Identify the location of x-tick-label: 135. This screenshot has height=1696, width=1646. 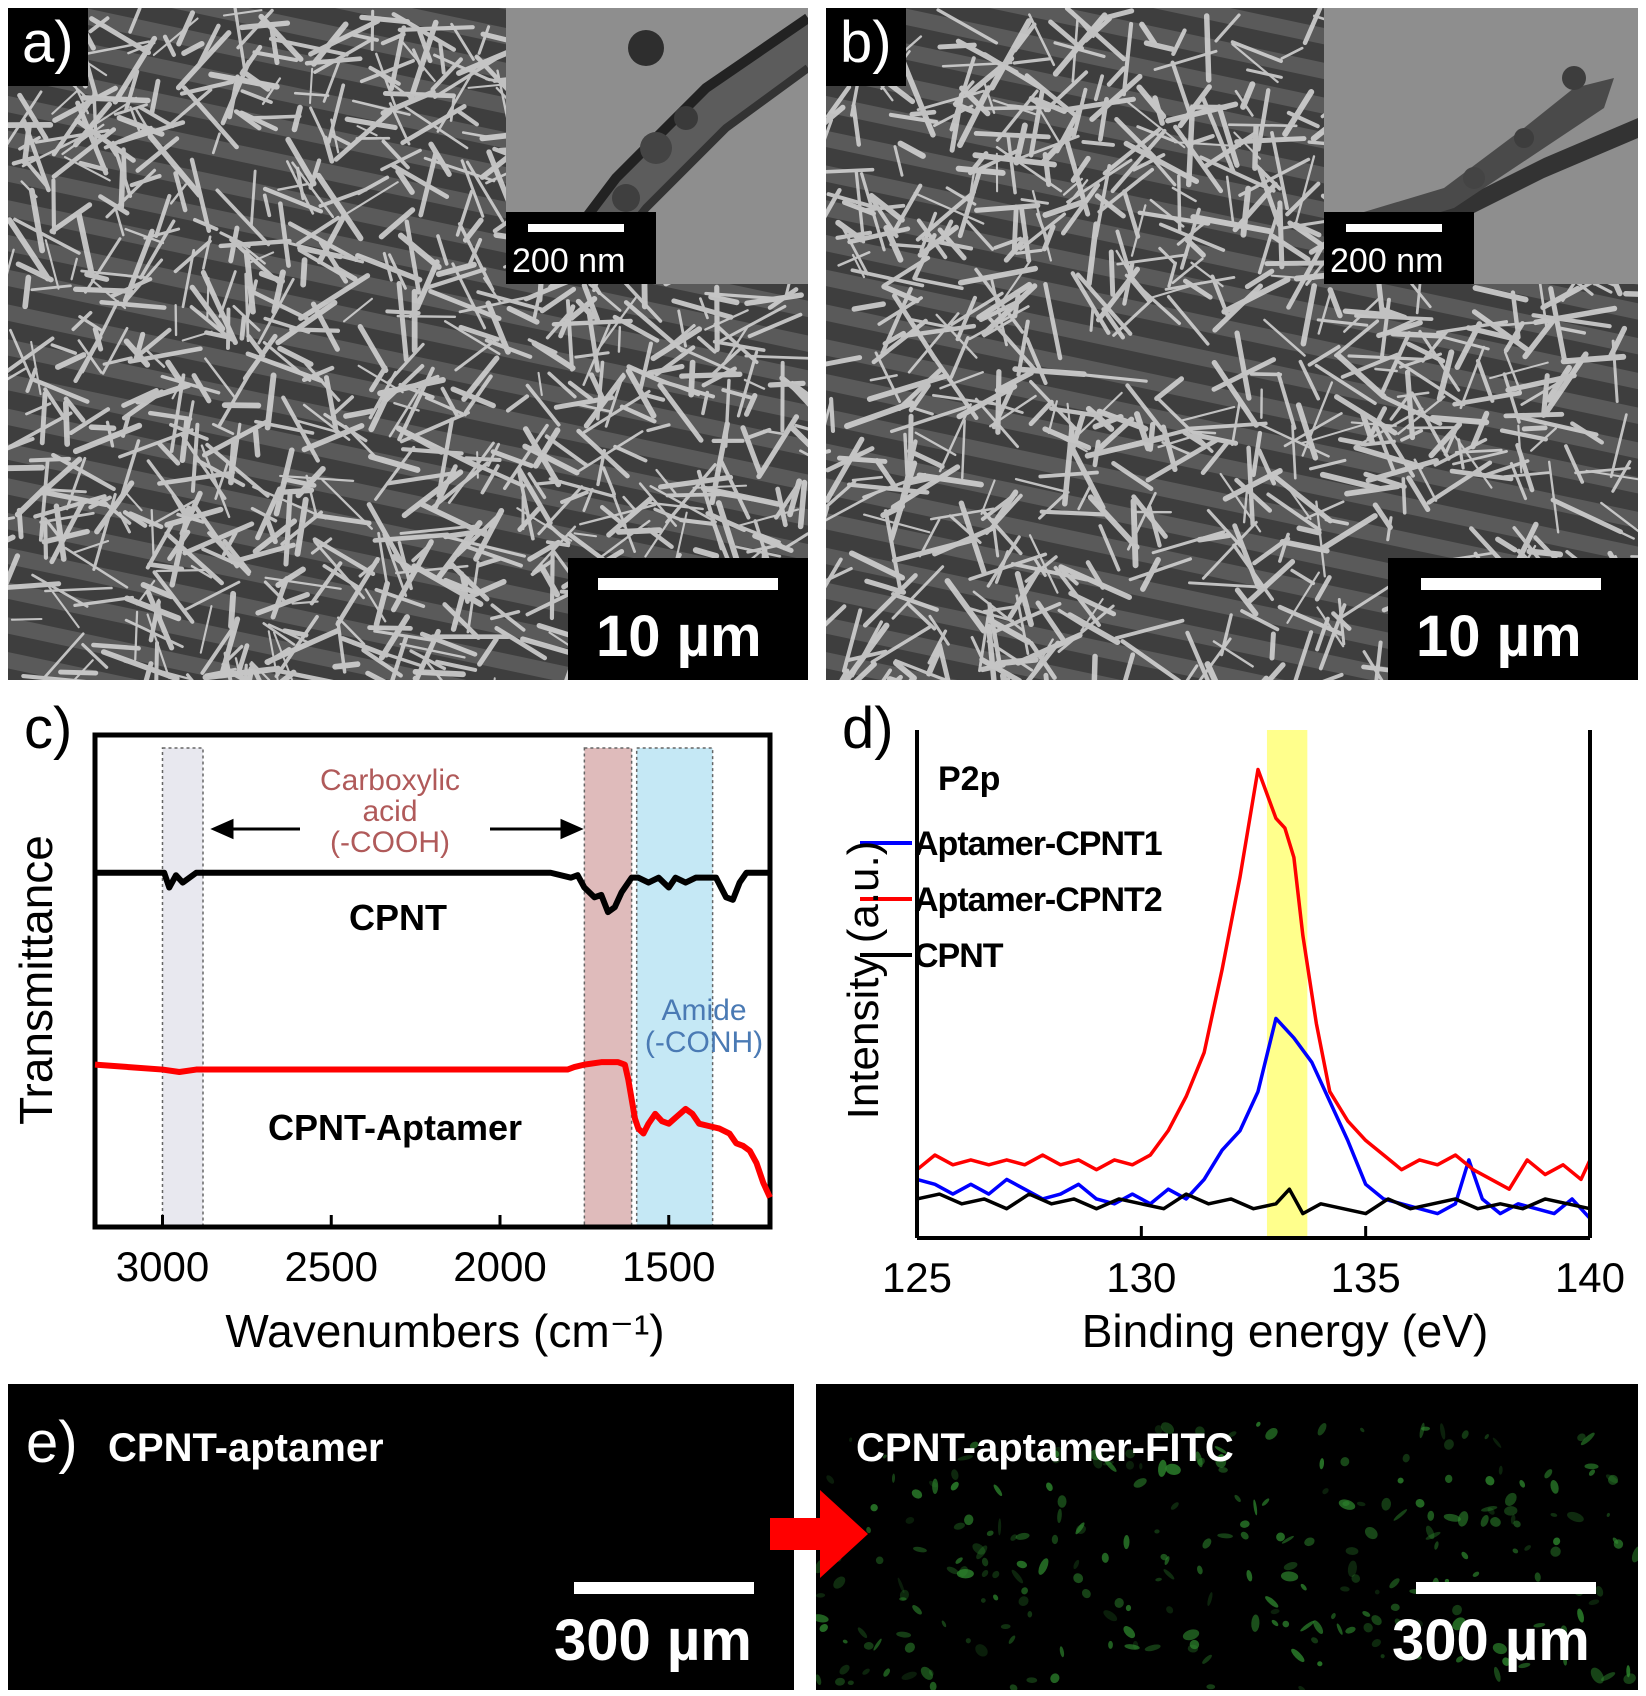
(1366, 1277).